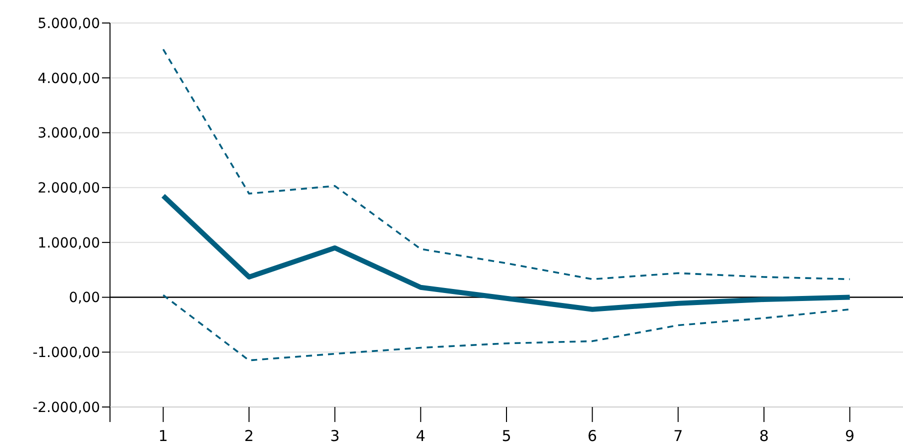 The image size is (903, 445). I want to click on x-tick-label: 6, so click(593, 436).